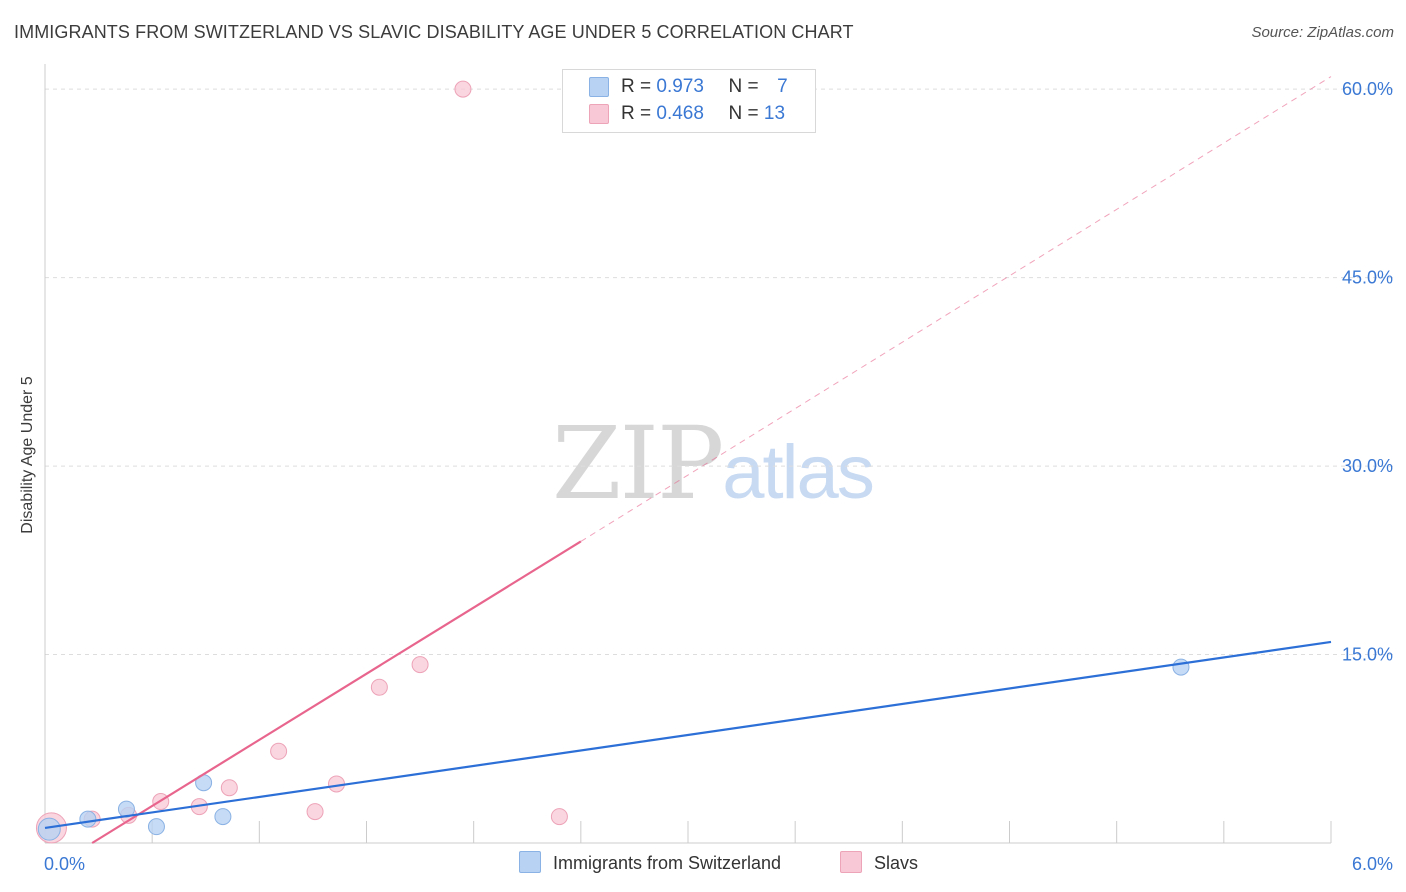 This screenshot has width=1406, height=892. I want to click on y-tick-label: 30.0%, so click(1367, 466).